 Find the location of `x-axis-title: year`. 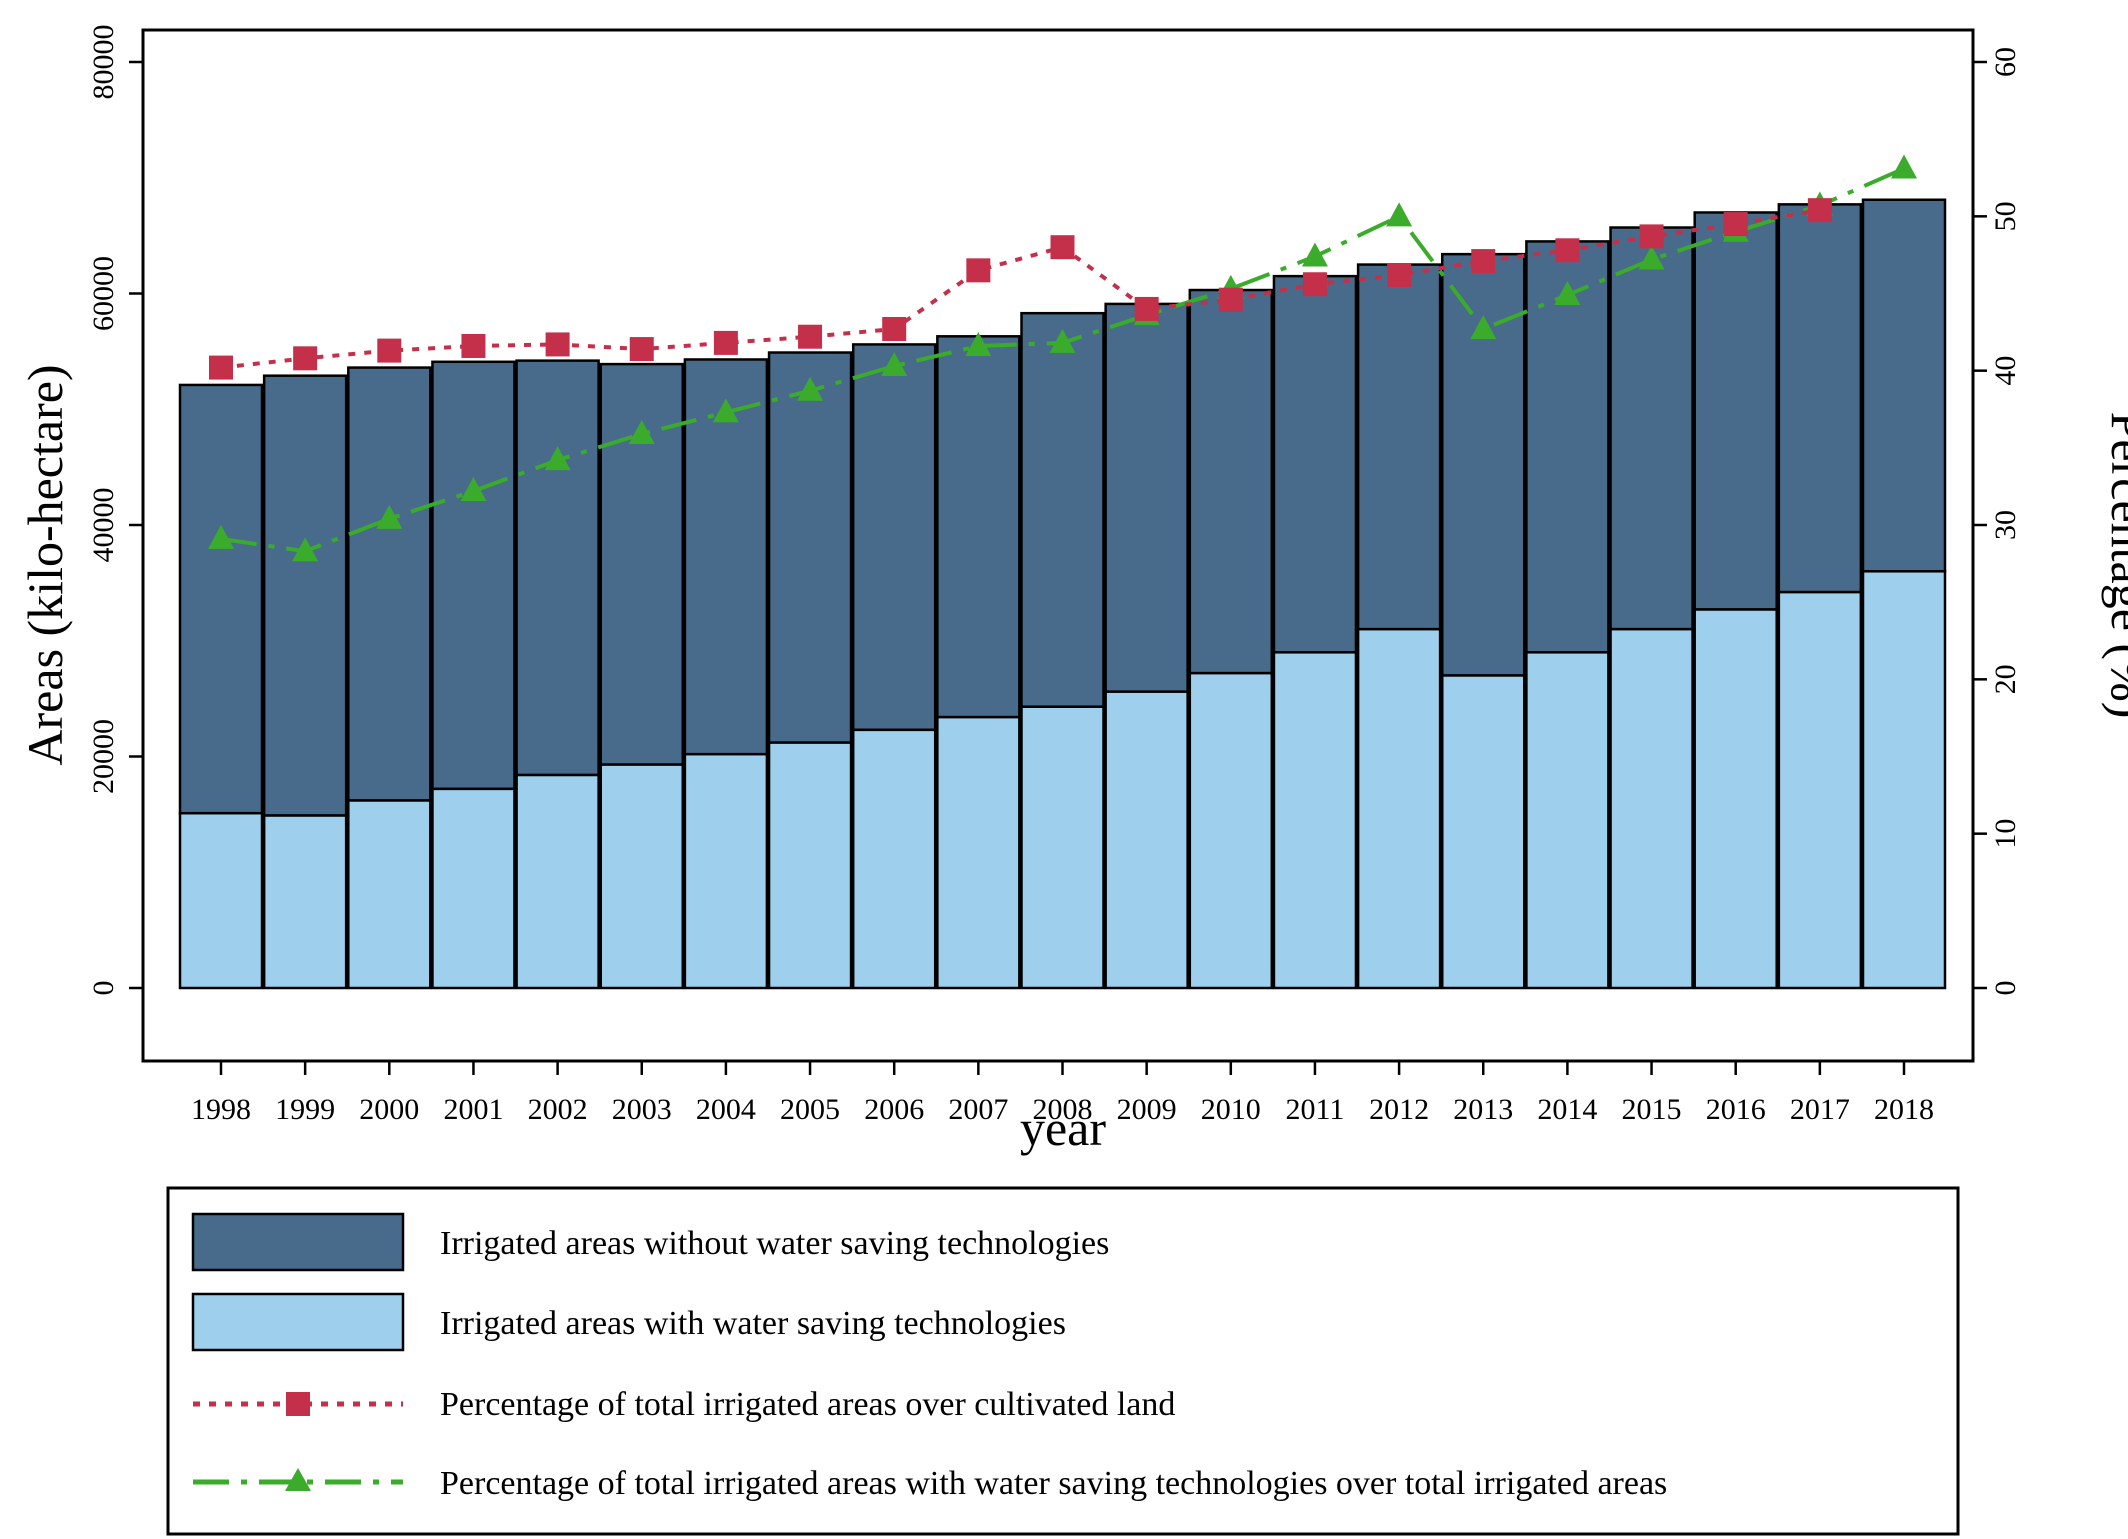

x-axis-title: year is located at coordinates (1063, 1128).